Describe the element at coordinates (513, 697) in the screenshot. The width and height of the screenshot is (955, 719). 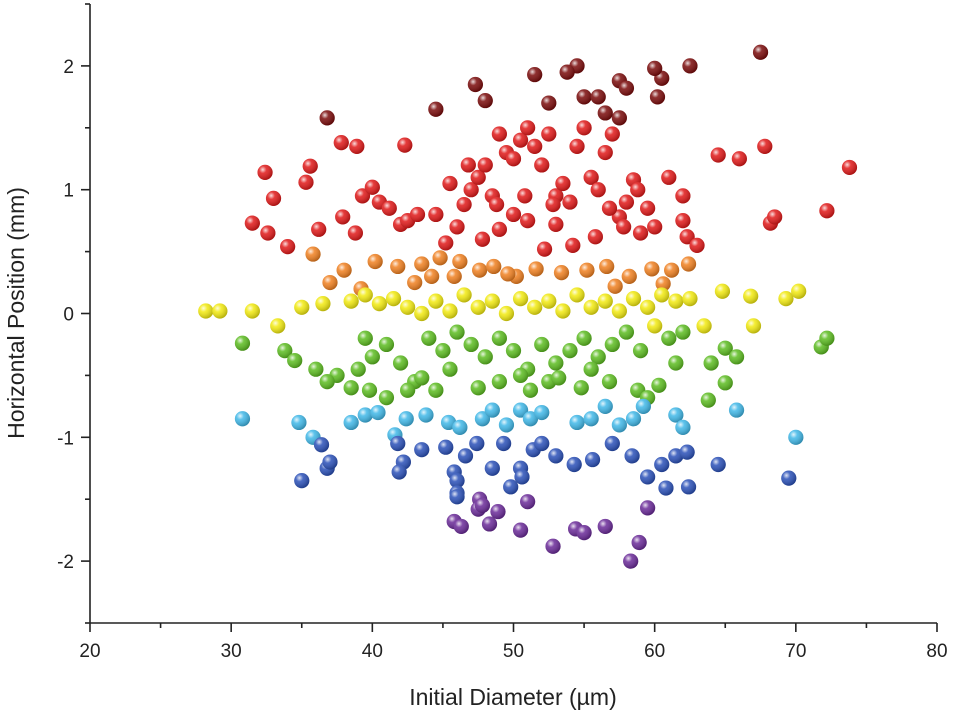
I see `x-axis-title: Initial Diameter (µm)` at that location.